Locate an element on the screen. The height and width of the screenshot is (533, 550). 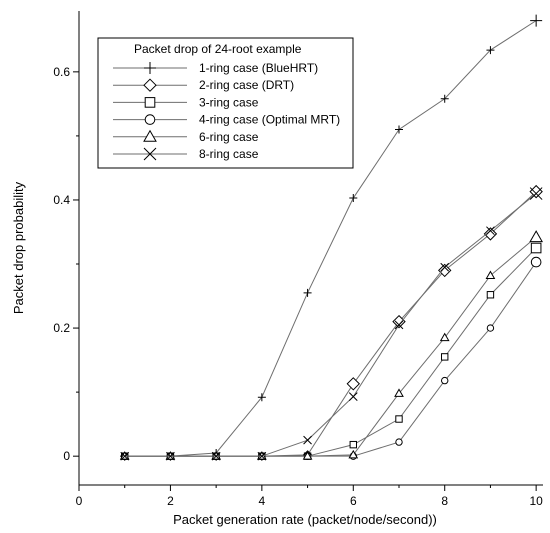
legend-item: 2-ring case (DRT) is located at coordinates (203, 85).